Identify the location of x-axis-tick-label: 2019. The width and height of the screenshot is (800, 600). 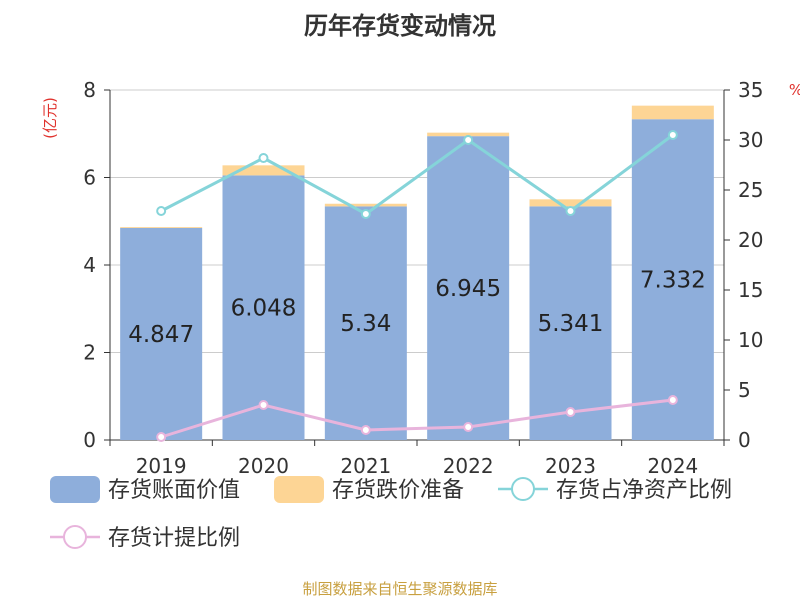
(161, 466).